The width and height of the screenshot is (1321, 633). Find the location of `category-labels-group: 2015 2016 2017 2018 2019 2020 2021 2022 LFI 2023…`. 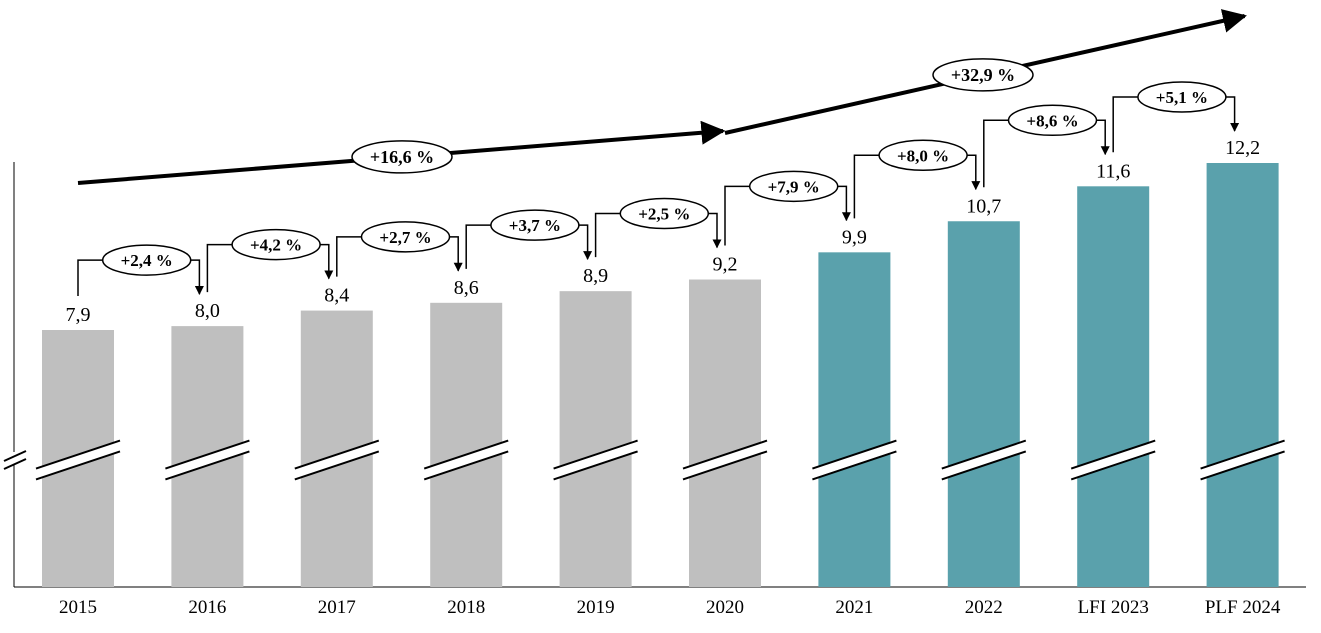

category-labels-group: 2015 2016 2017 2018 2019 2020 2021 2022 LFI 2023… is located at coordinates (670, 607).